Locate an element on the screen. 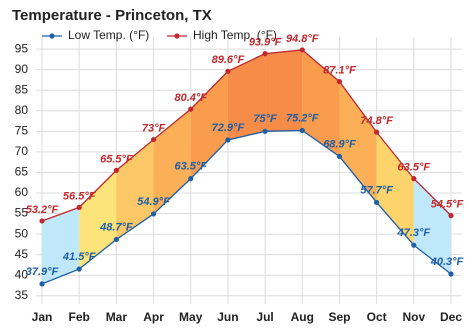 This screenshot has height=331, width=474. data-label: 89.6°F is located at coordinates (228, 60).